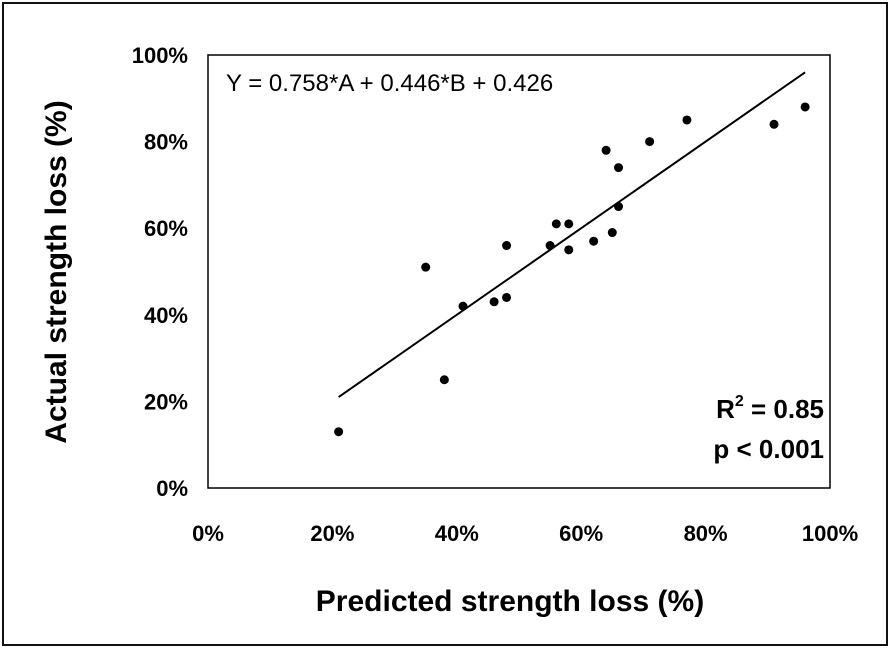 The image size is (892, 650). Describe the element at coordinates (166, 401) in the screenshot. I see `y-tick-label: 20%` at that location.